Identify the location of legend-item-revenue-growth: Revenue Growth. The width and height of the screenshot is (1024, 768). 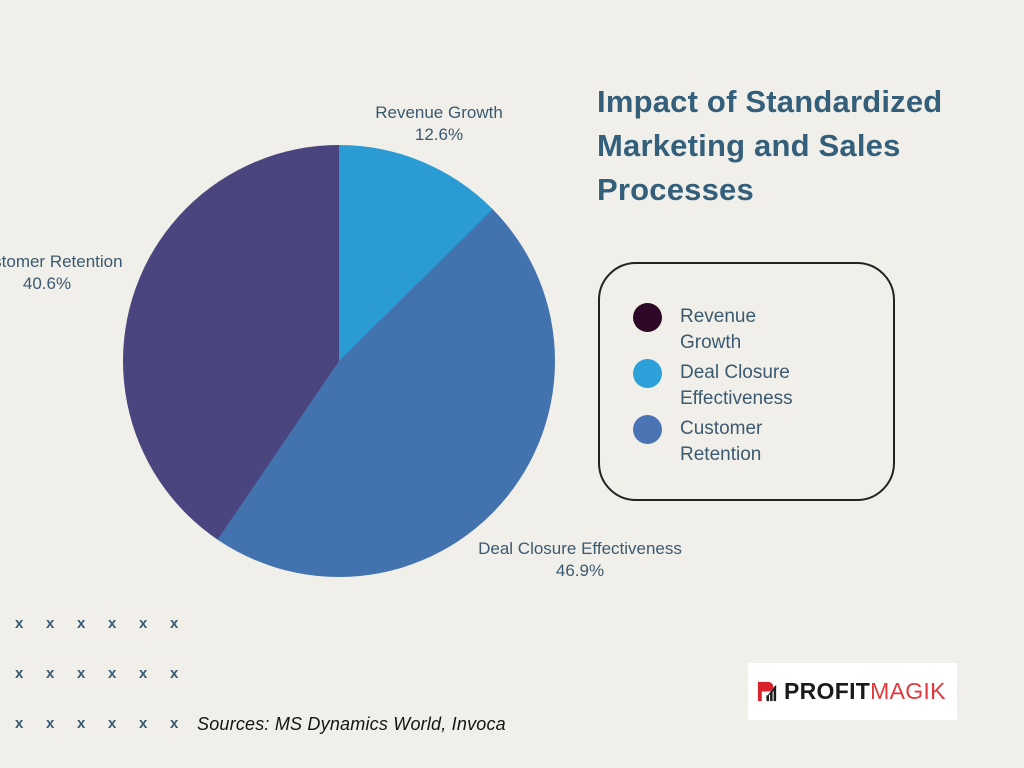
(763, 329).